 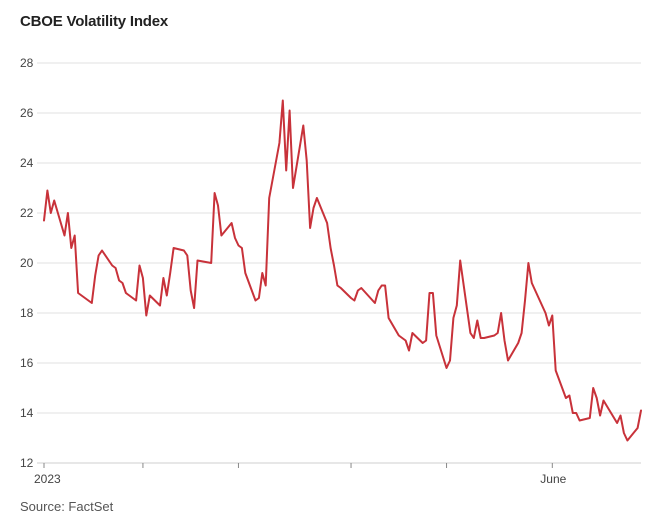 What do you see at coordinates (94, 21) in the screenshot?
I see `chart-title: CBOE Volatility Index` at bounding box center [94, 21].